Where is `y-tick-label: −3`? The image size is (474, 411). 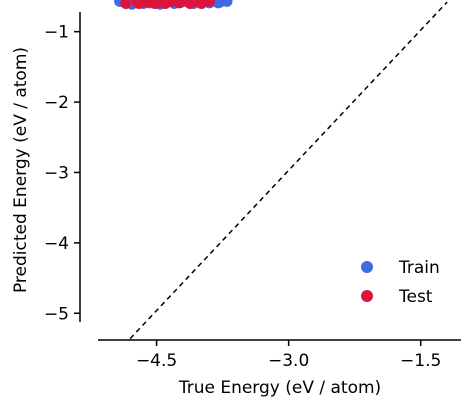
y-tick-label: −3 is located at coordinates (56, 173).